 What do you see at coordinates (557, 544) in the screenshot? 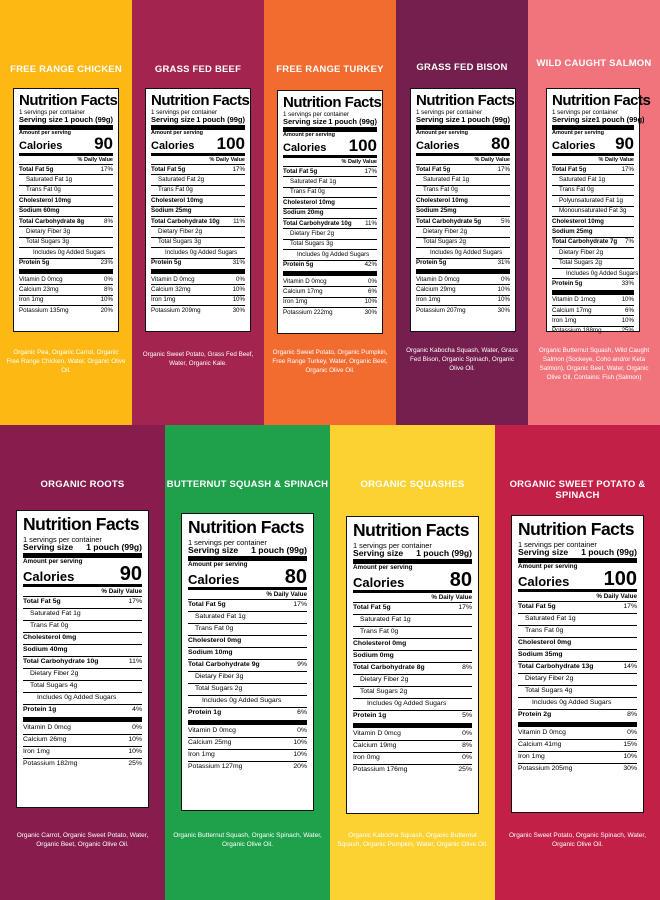
I see `servings-per-container: 1 servings per container` at bounding box center [557, 544].